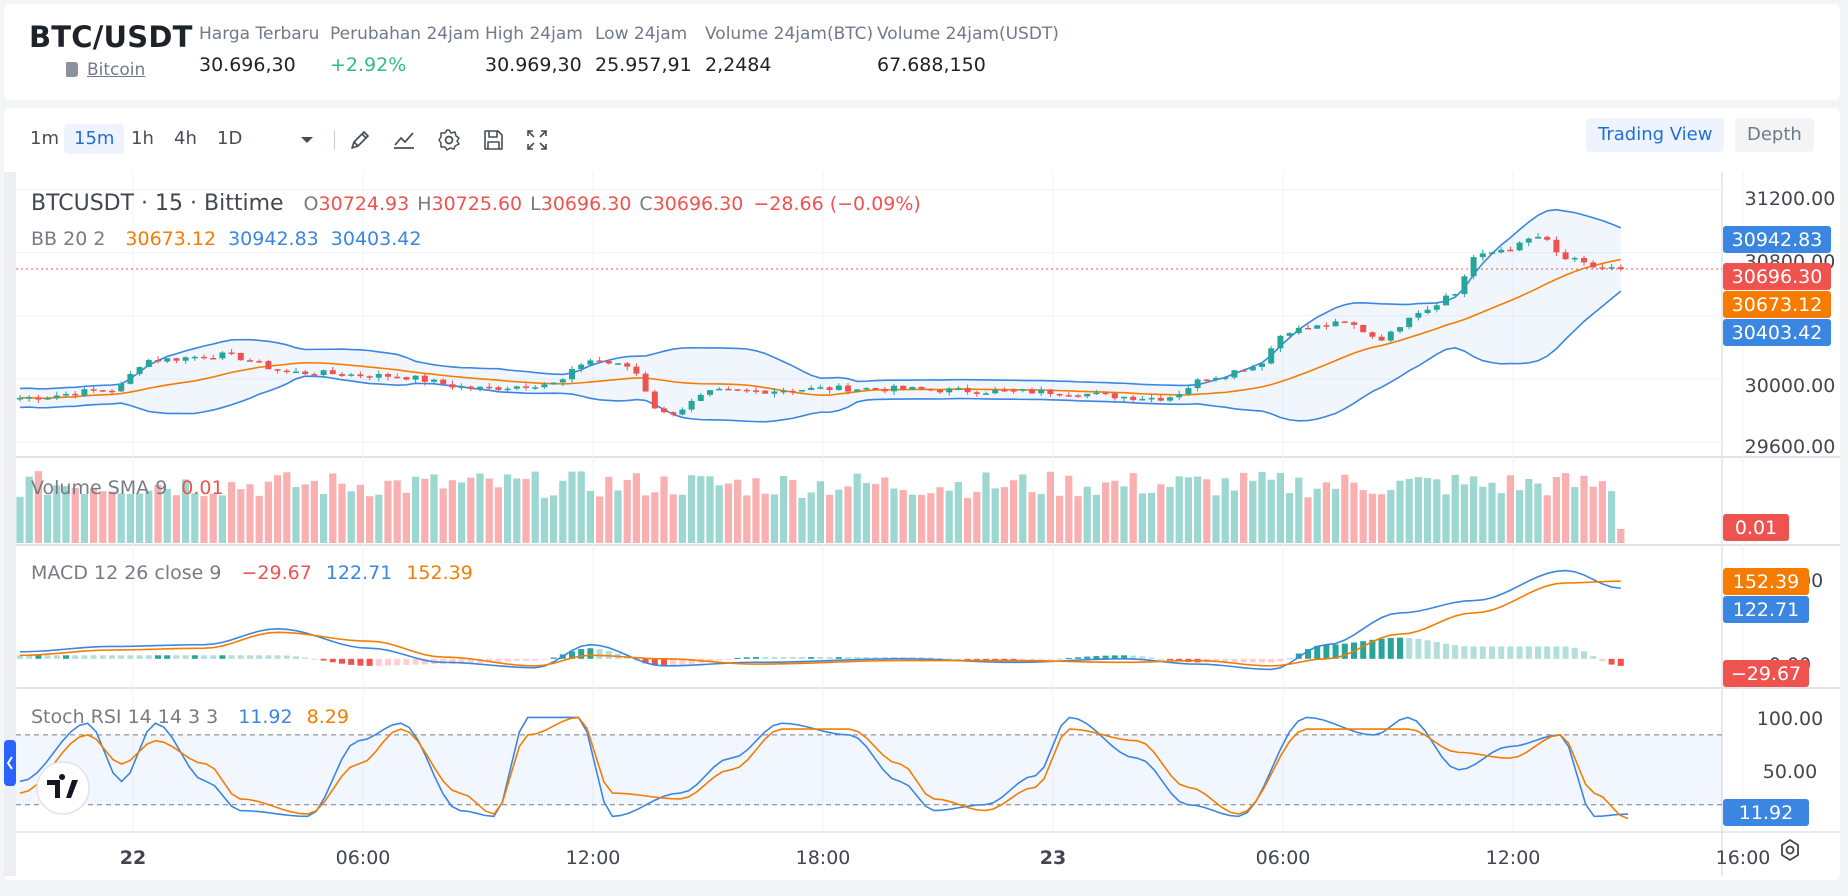  Describe the element at coordinates (142, 138) in the screenshot. I see `timeframe-1h: 1h` at that location.